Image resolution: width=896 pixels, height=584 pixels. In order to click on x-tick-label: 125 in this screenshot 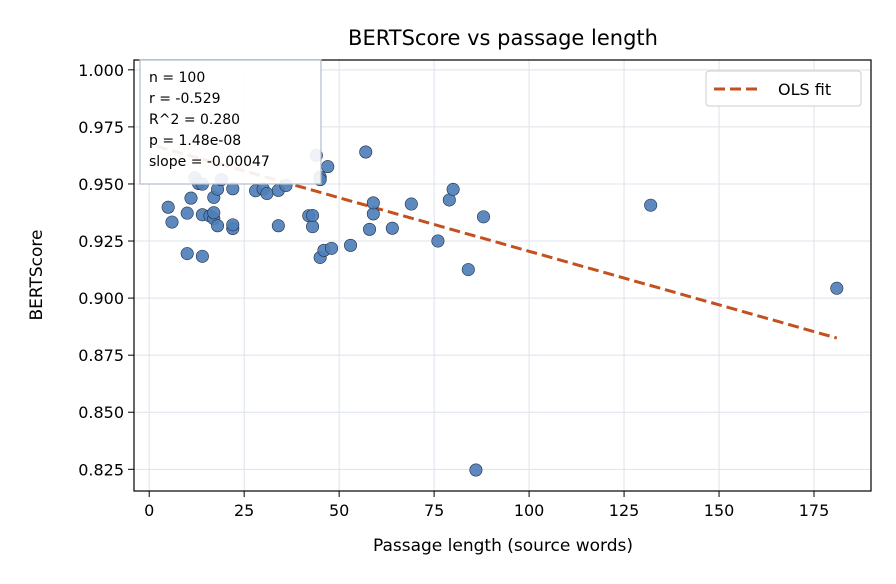, I will do `click(624, 510)`.